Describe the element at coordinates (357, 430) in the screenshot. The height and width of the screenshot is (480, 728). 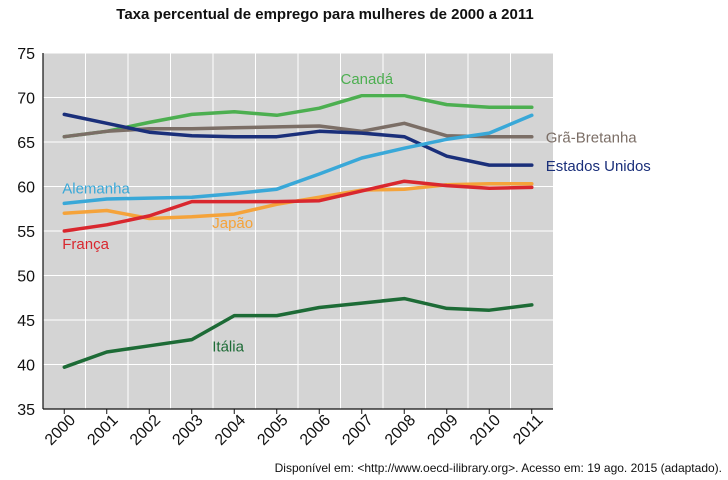
I see `x-tick-label: 2007` at that location.